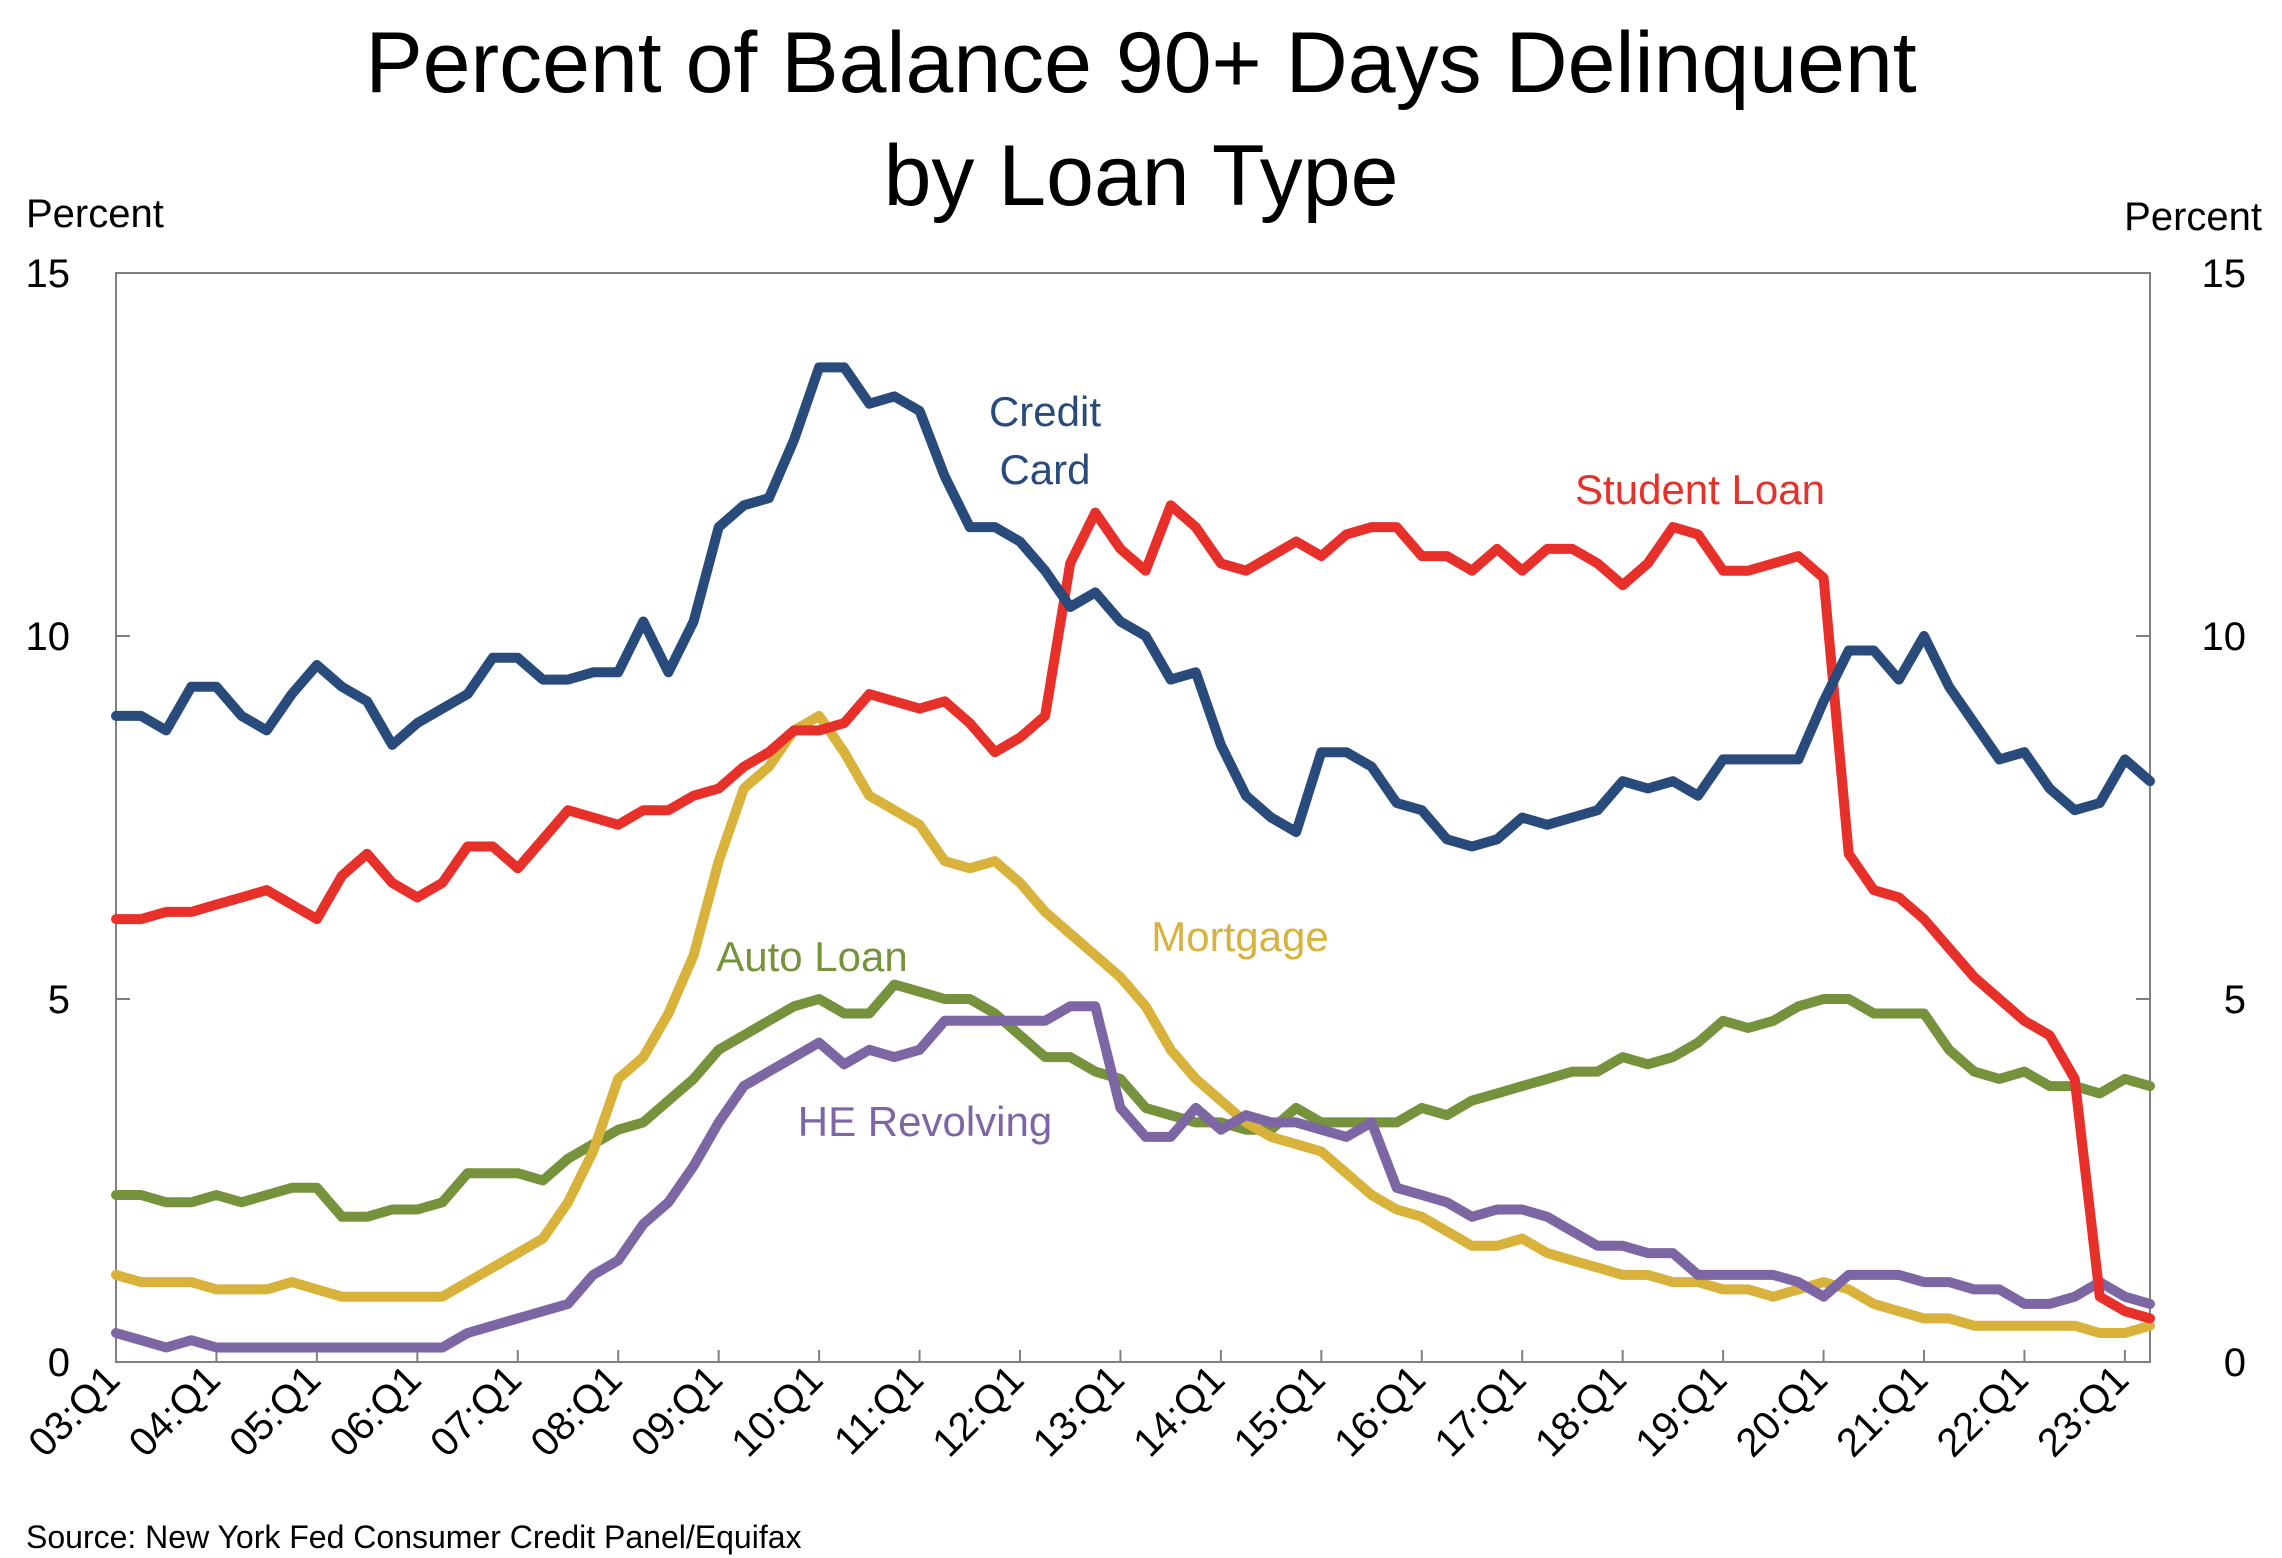  Describe the element at coordinates (1141, 176) in the screenshot. I see `chart-title-line2: by Loan Type` at that location.